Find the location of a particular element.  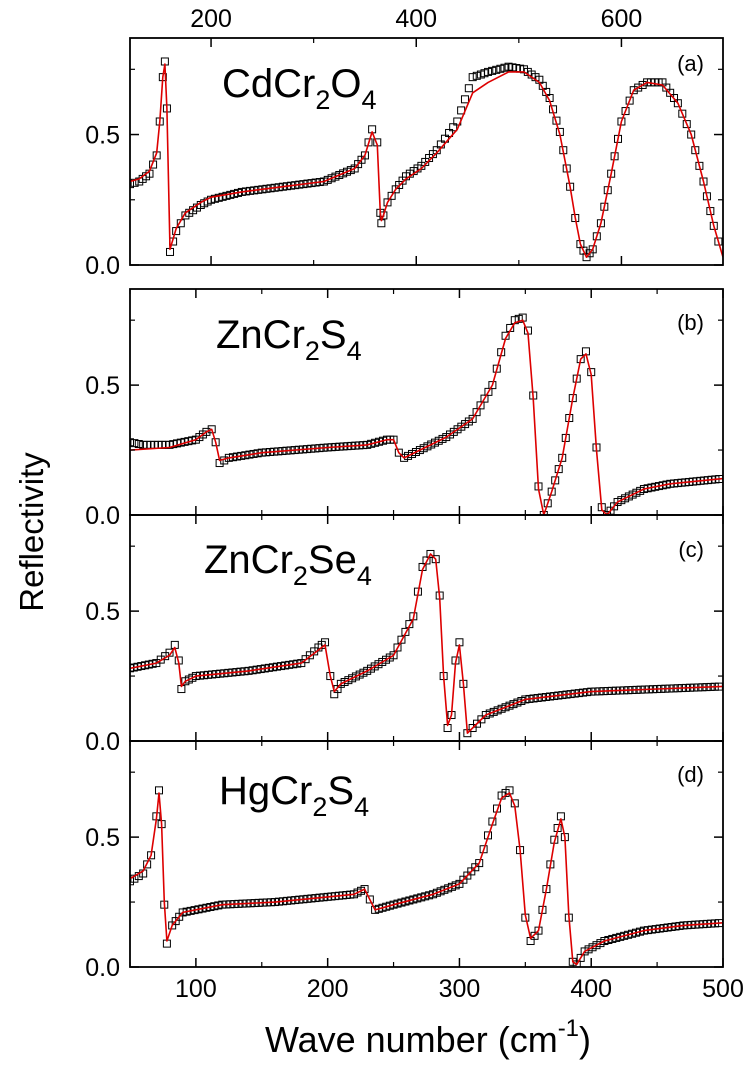

x-tick-label: 100 is located at coordinates (196, 989).